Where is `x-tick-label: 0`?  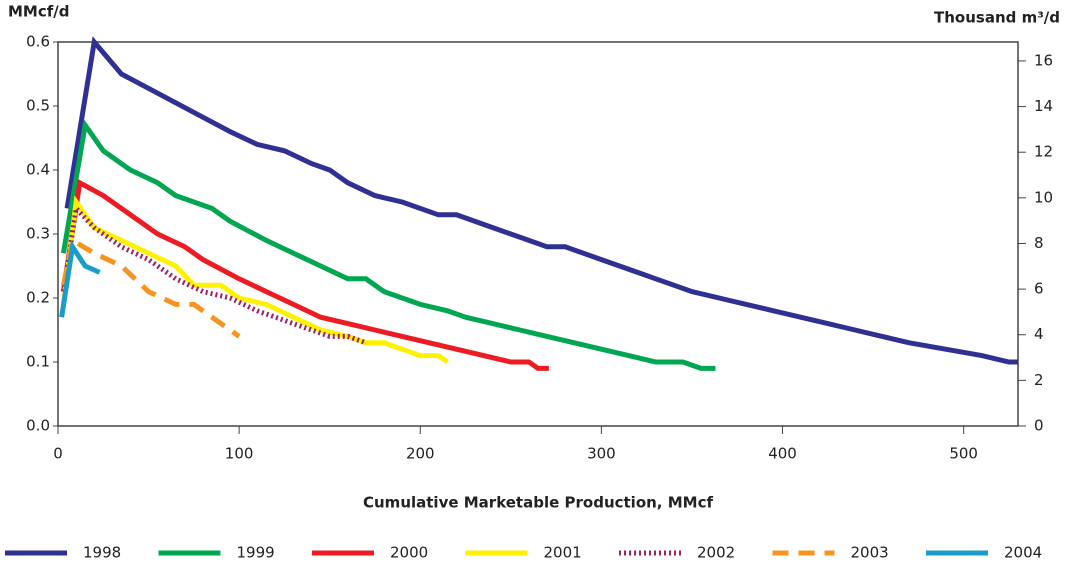
x-tick-label: 0 is located at coordinates (58, 454).